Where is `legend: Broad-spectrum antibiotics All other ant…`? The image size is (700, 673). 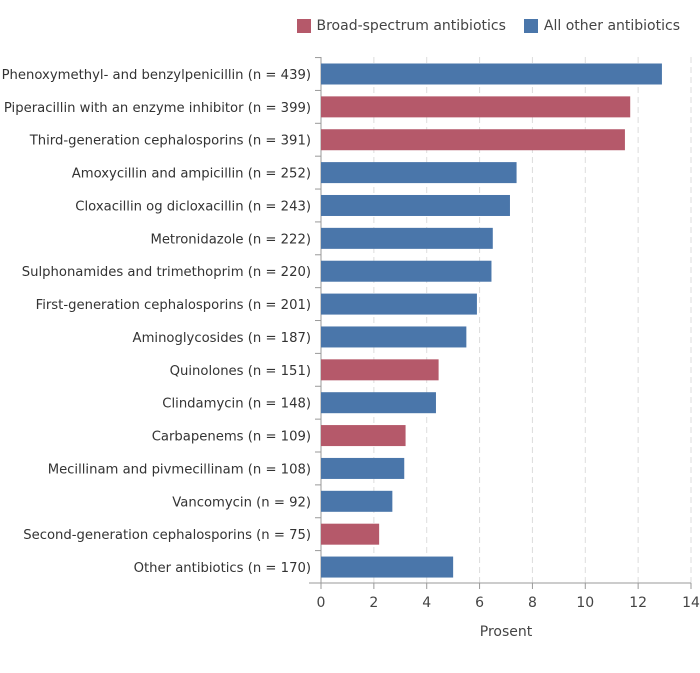 legend: Broad-spectrum antibiotics All other ant… is located at coordinates (488, 26).